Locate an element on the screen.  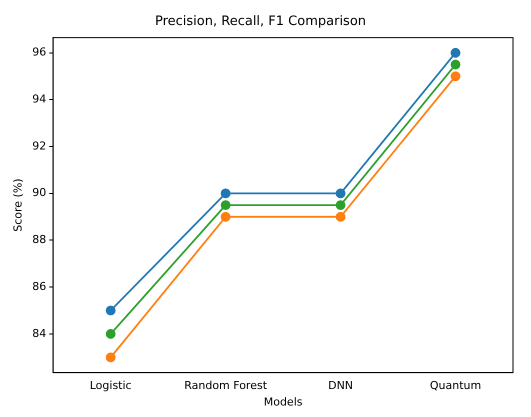
y-tick-label: 92 is located at coordinates (39, 145).